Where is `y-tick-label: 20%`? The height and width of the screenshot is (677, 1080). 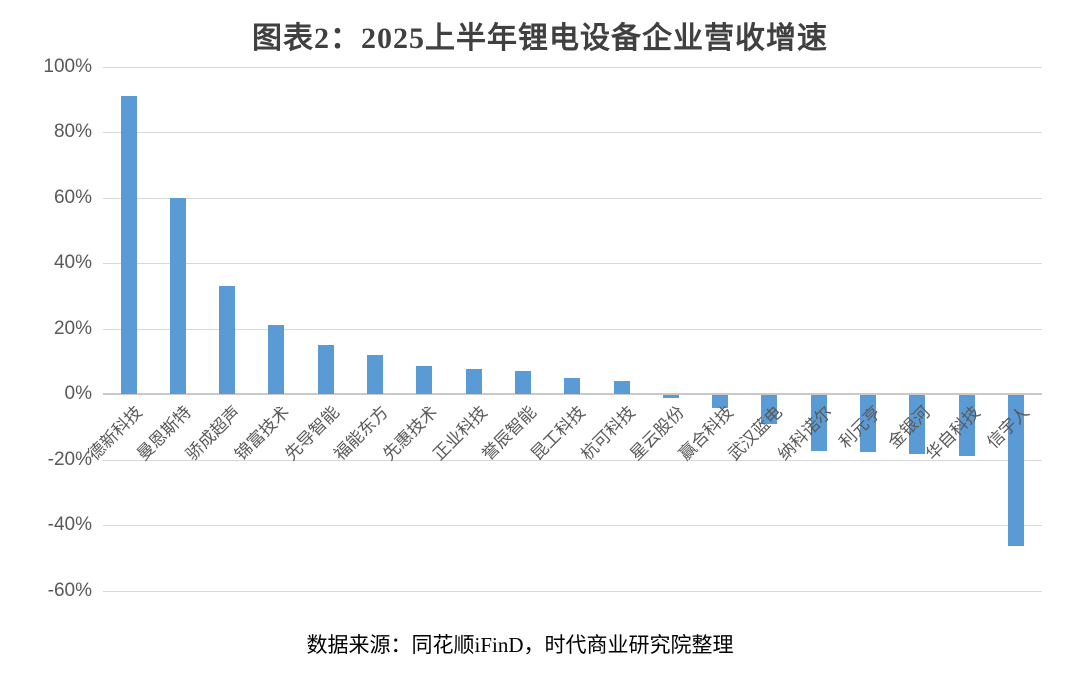
y-tick-label: 20% is located at coordinates (72, 328).